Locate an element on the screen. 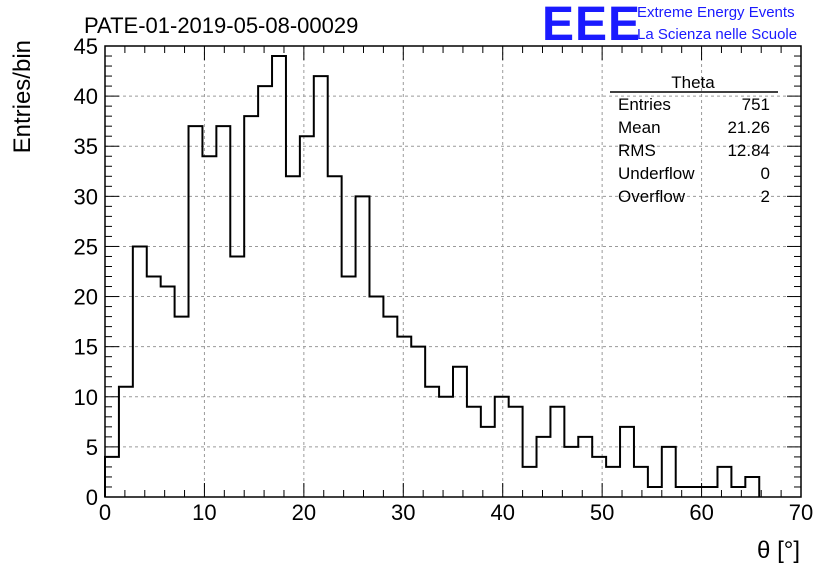 This screenshot has height=572, width=836. stats-label: Entries is located at coordinates (644, 104).